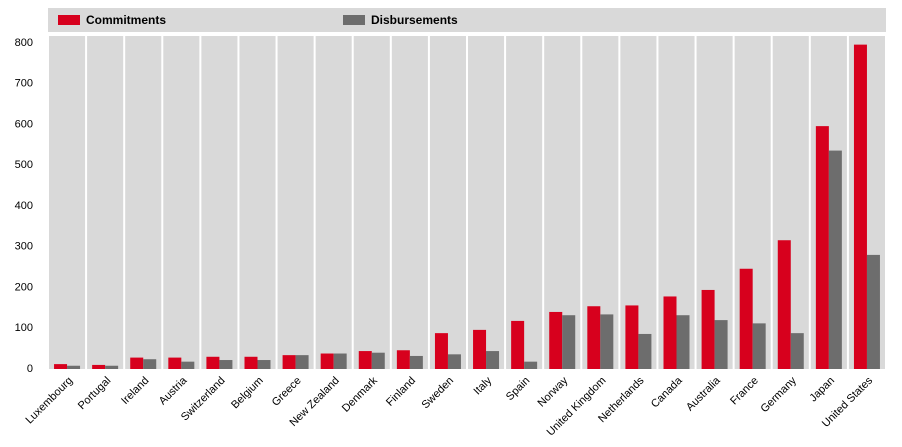 This screenshot has width=902, height=447. I want to click on x-tick-label: Finland, so click(401, 392).